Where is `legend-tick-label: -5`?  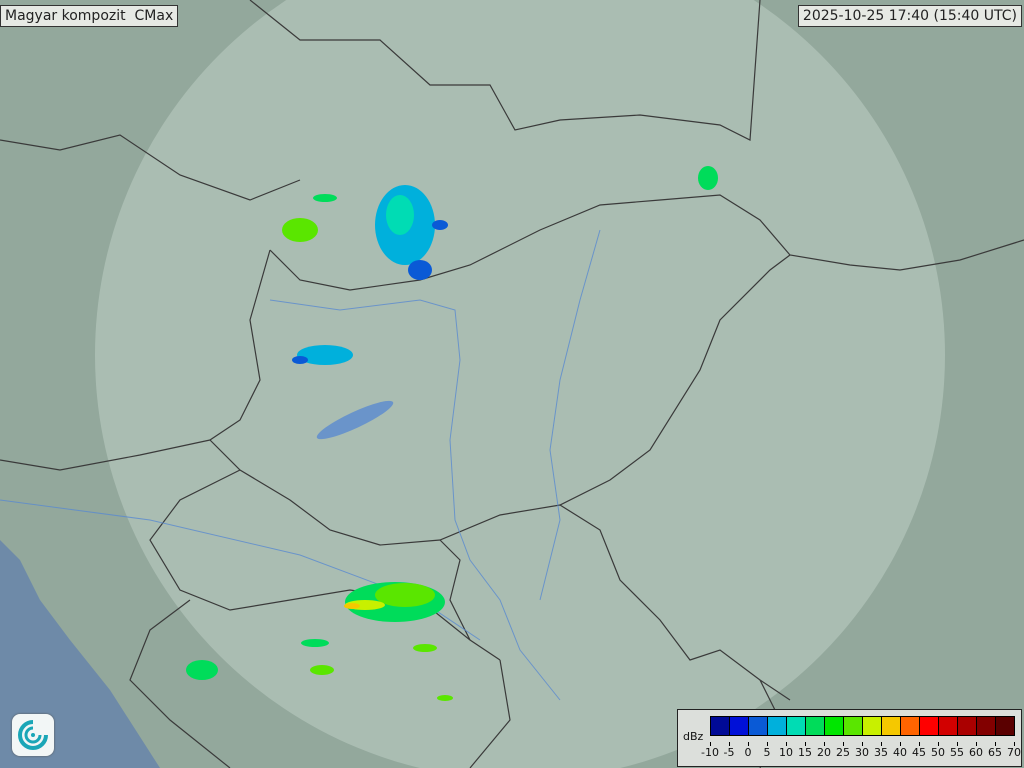
legend-tick-label: -5 is located at coordinates (729, 752).